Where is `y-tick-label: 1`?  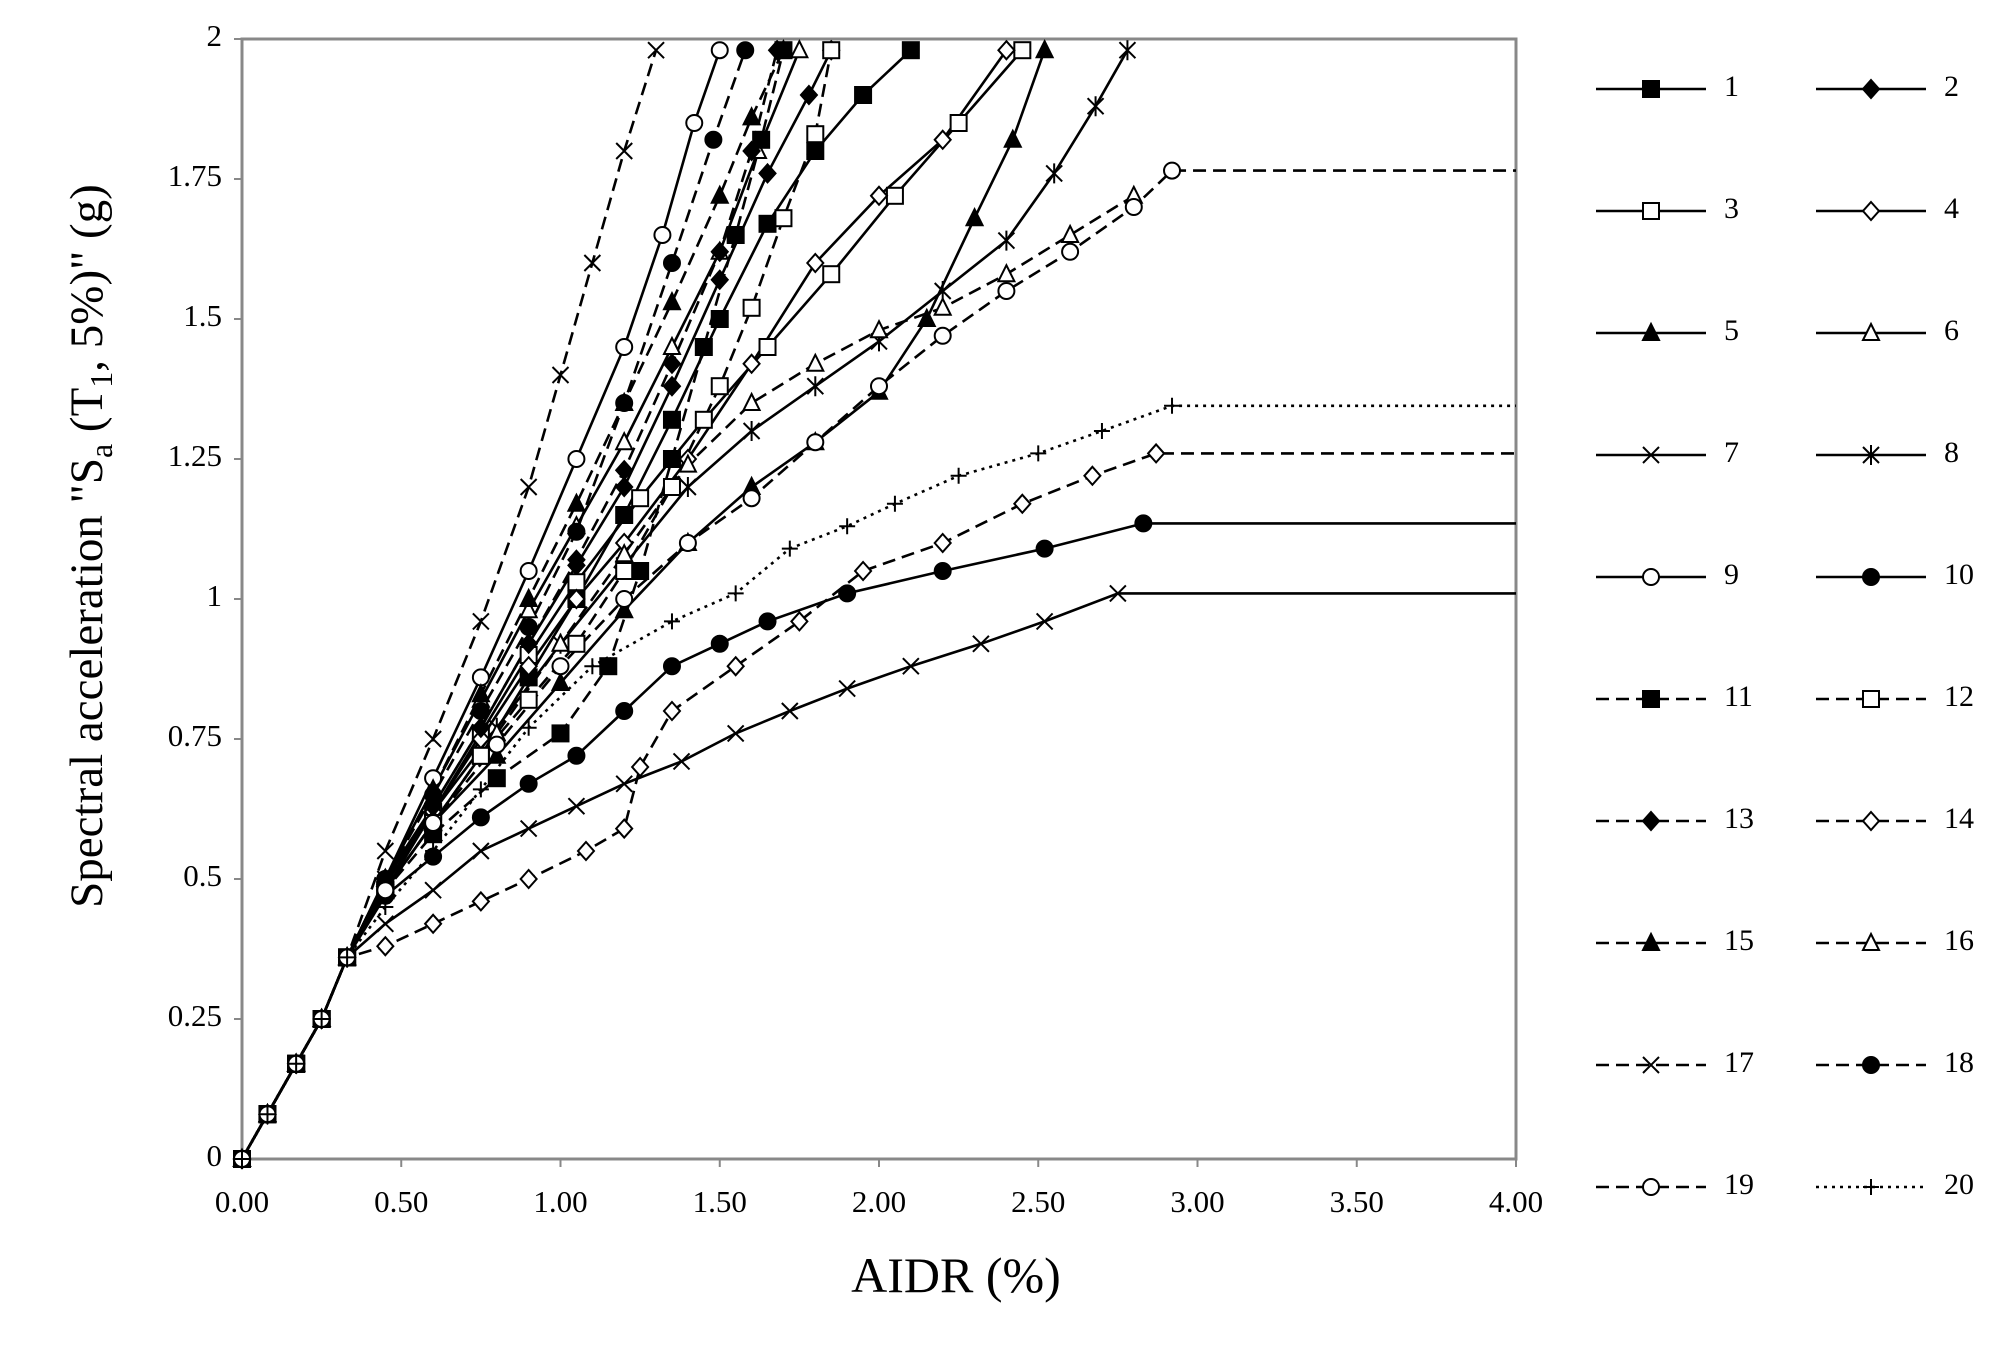 y-tick-label: 1 is located at coordinates (215, 595).